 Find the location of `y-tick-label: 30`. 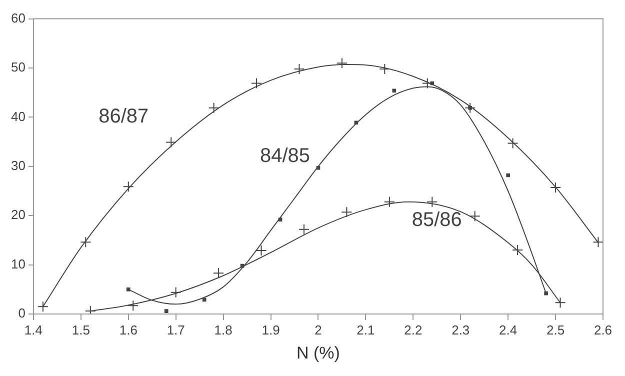

y-tick-label: 30 is located at coordinates (18, 165).